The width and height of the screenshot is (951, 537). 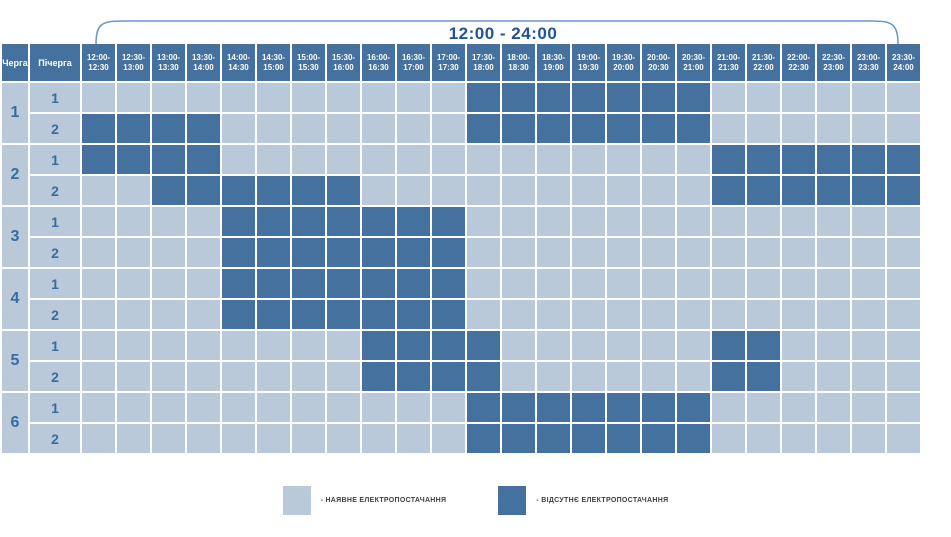 What do you see at coordinates (623, 67) in the screenshot?
I see `time-slot-line: 20:00` at bounding box center [623, 67].